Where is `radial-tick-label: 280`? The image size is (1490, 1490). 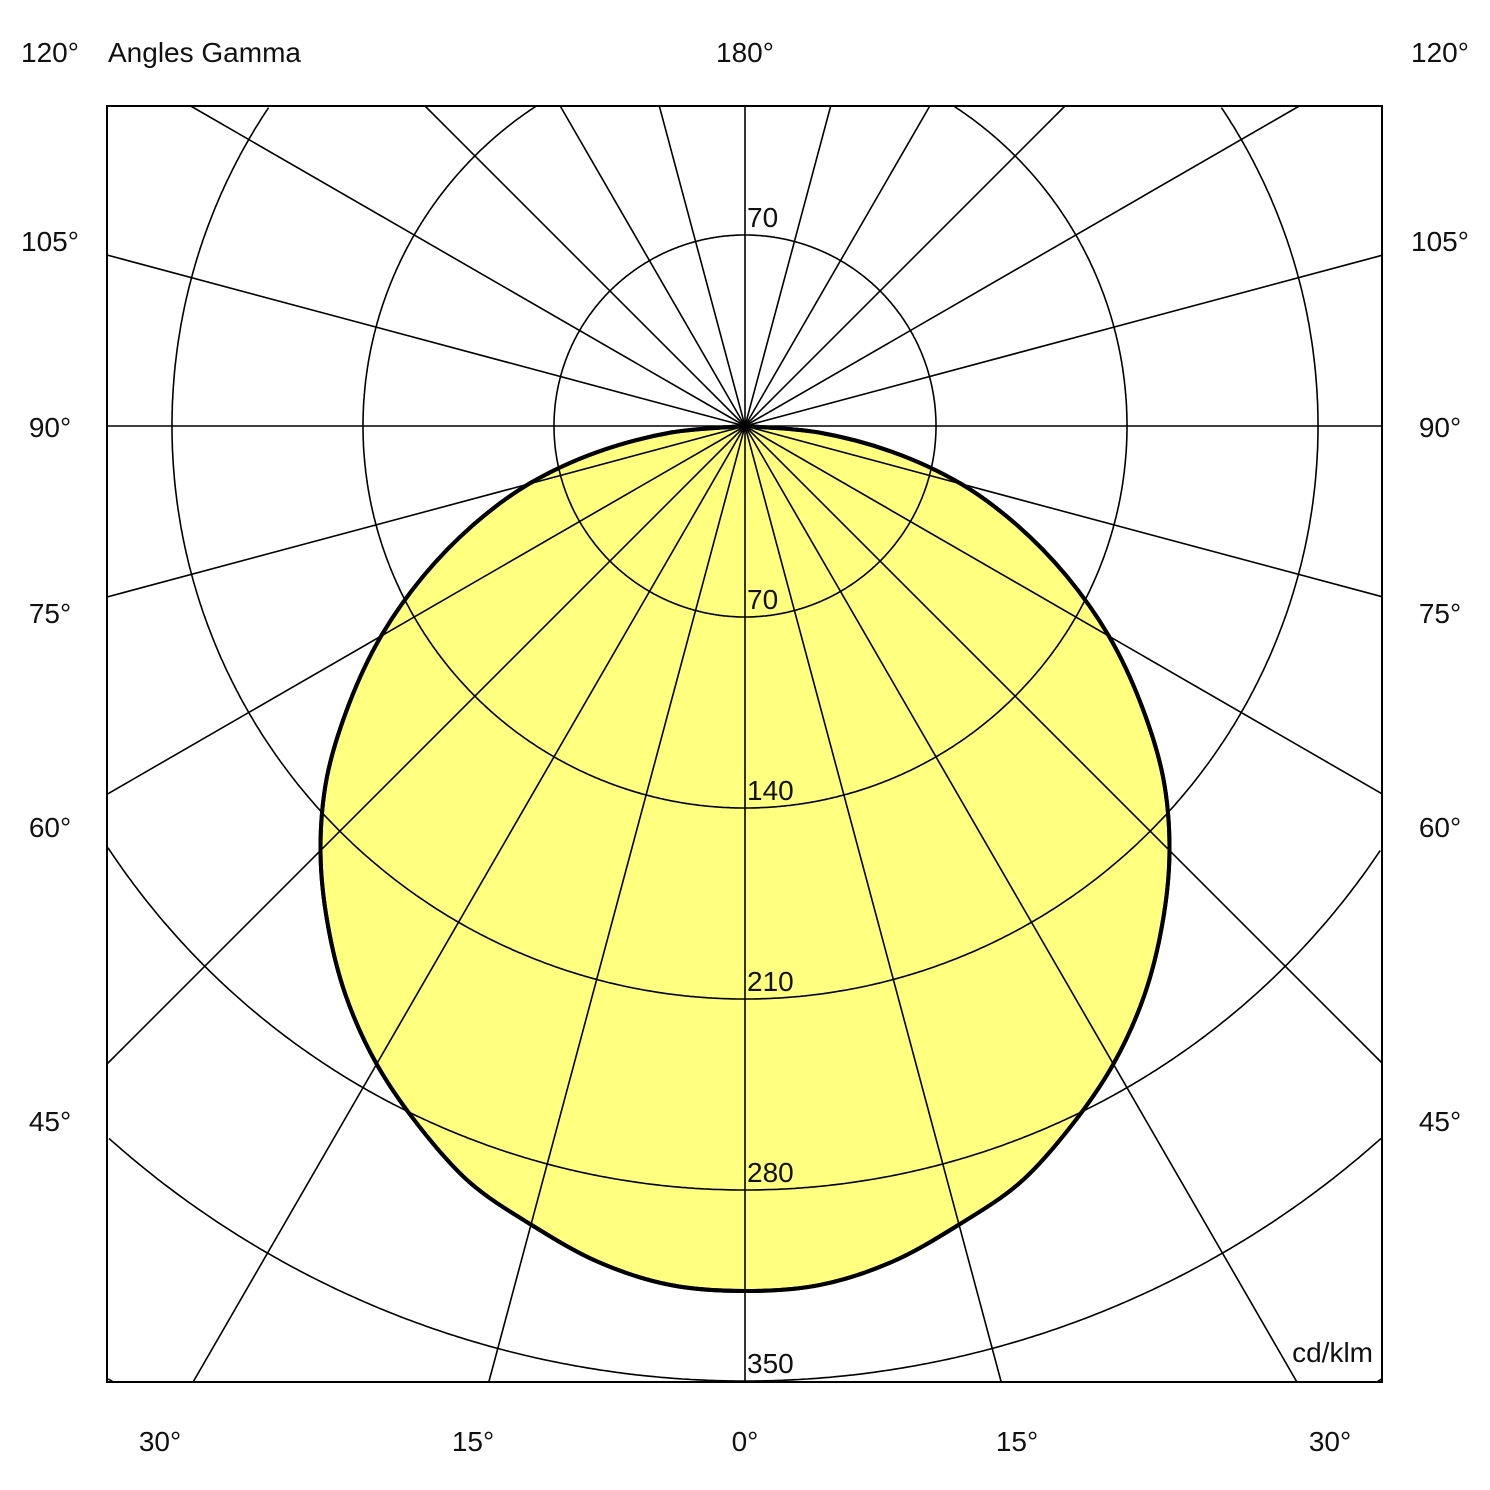 radial-tick-label: 280 is located at coordinates (770, 1172).